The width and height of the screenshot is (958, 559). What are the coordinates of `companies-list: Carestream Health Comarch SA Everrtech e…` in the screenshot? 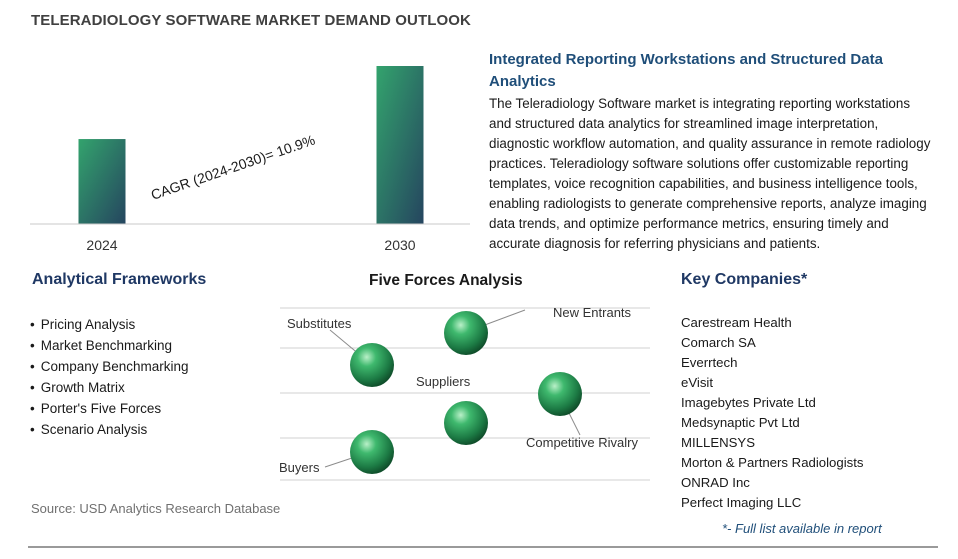 It's located at (772, 413).